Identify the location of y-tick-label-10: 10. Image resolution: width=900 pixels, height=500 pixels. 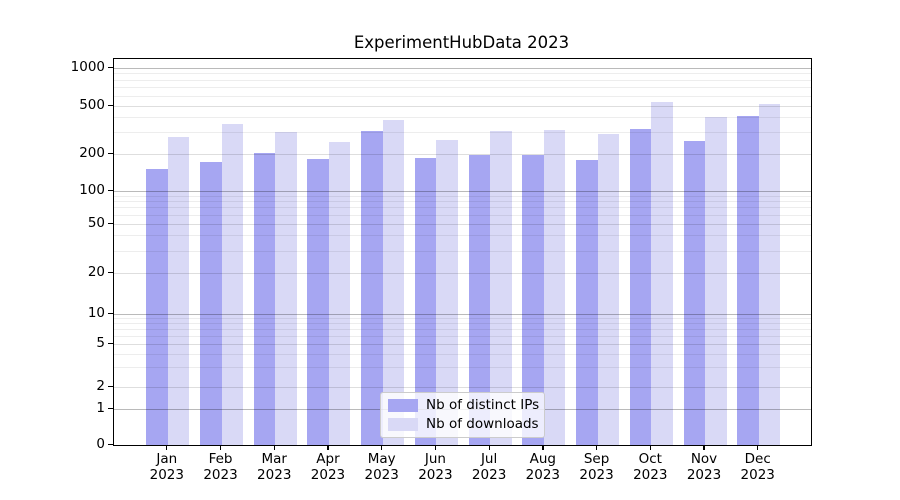
(96, 313).